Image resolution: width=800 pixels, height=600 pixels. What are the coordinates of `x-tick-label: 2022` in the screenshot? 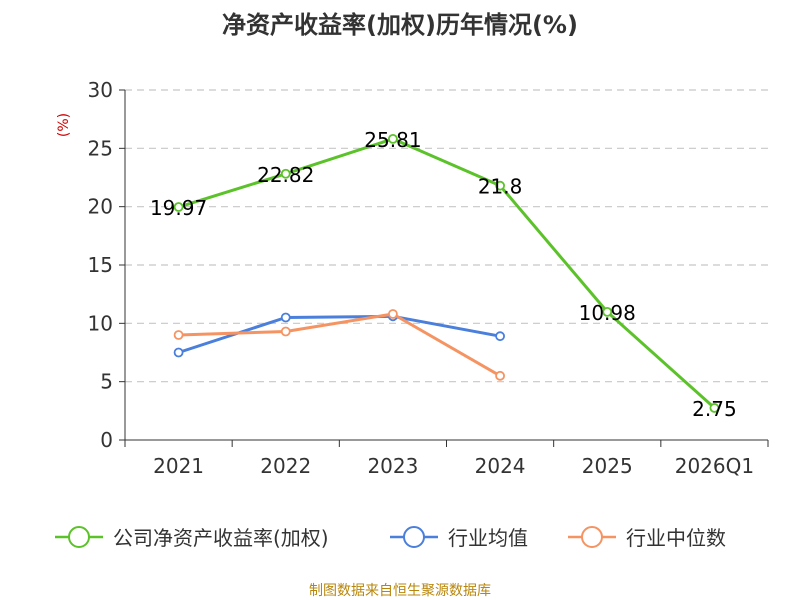 It's located at (285, 466).